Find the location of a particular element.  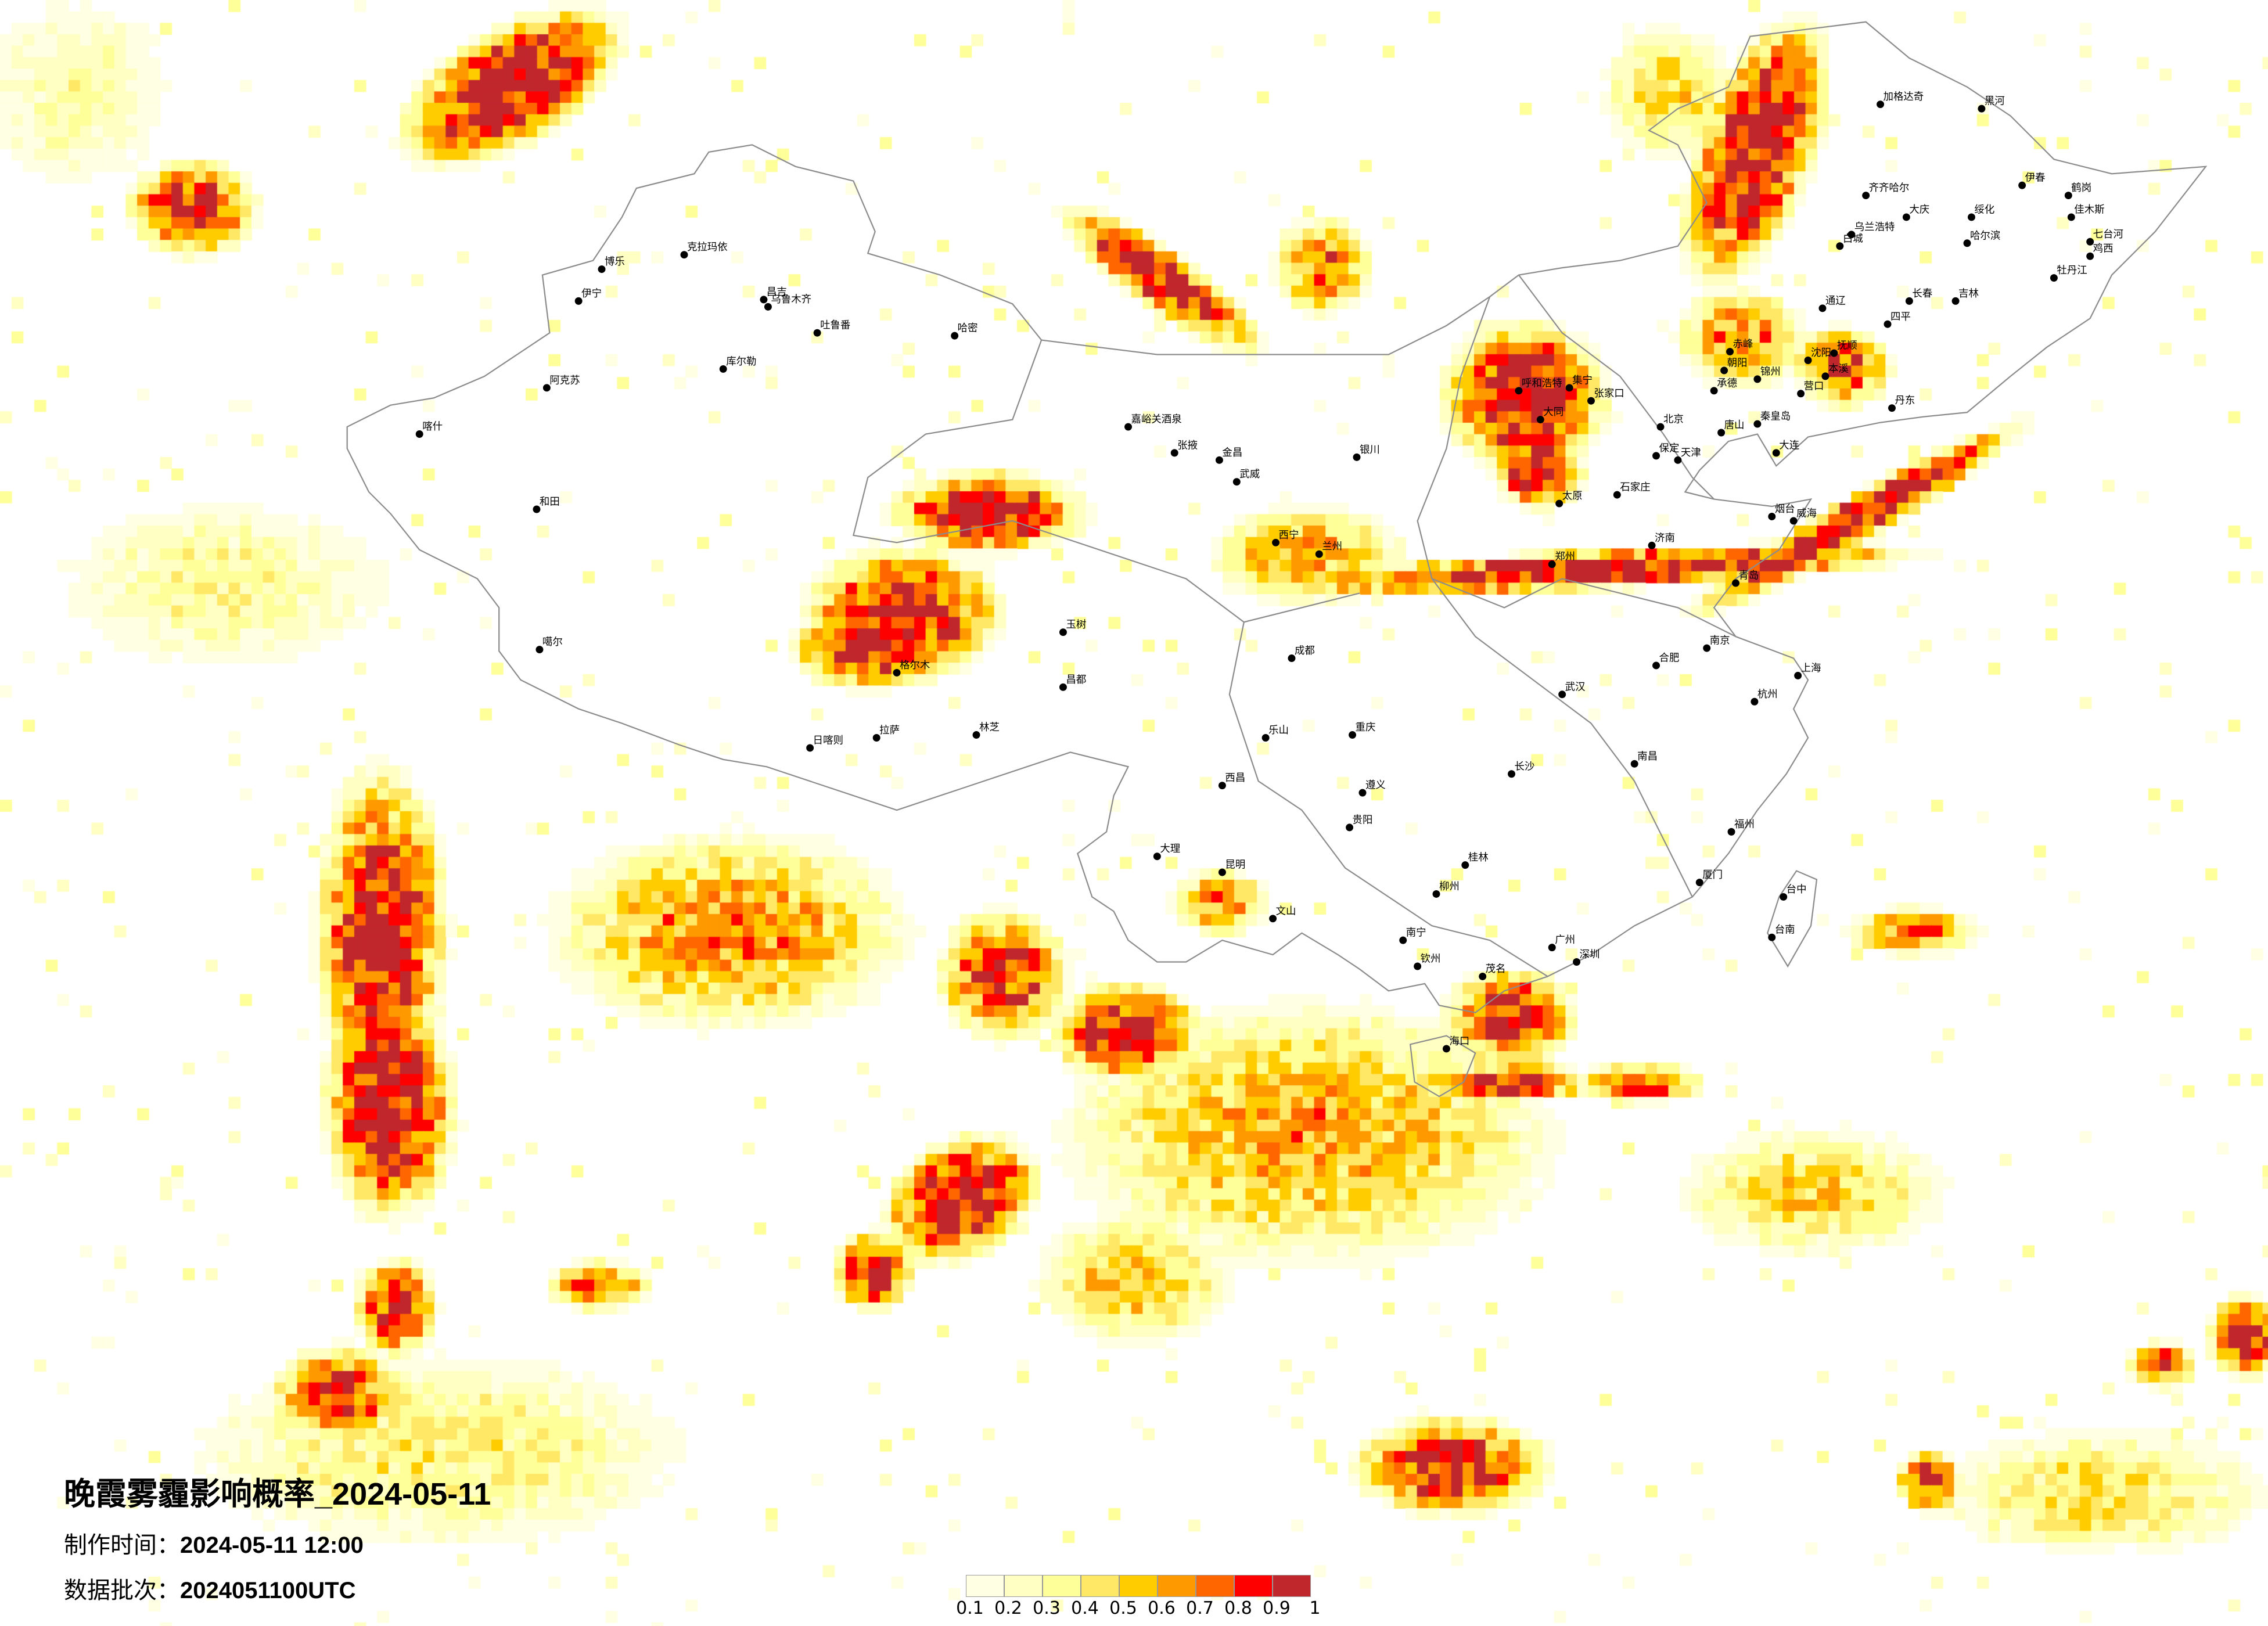

city-label: 台中 is located at coordinates (1797, 889).